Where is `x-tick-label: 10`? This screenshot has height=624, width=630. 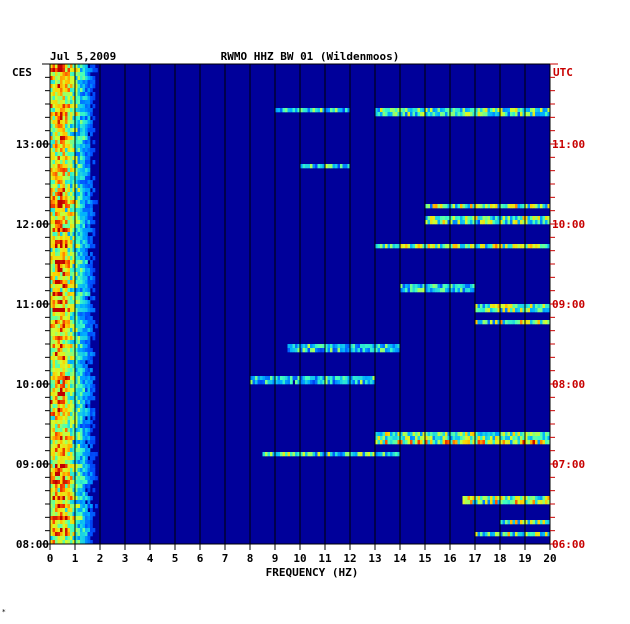
x-tick-label: 10 is located at coordinates (299, 558).